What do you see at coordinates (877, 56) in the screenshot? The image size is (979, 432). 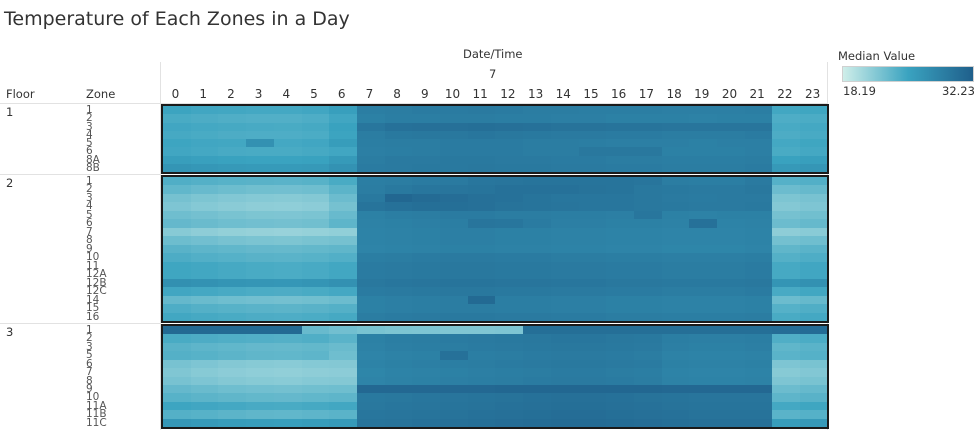 I see `legend-title: Median Value` at bounding box center [877, 56].